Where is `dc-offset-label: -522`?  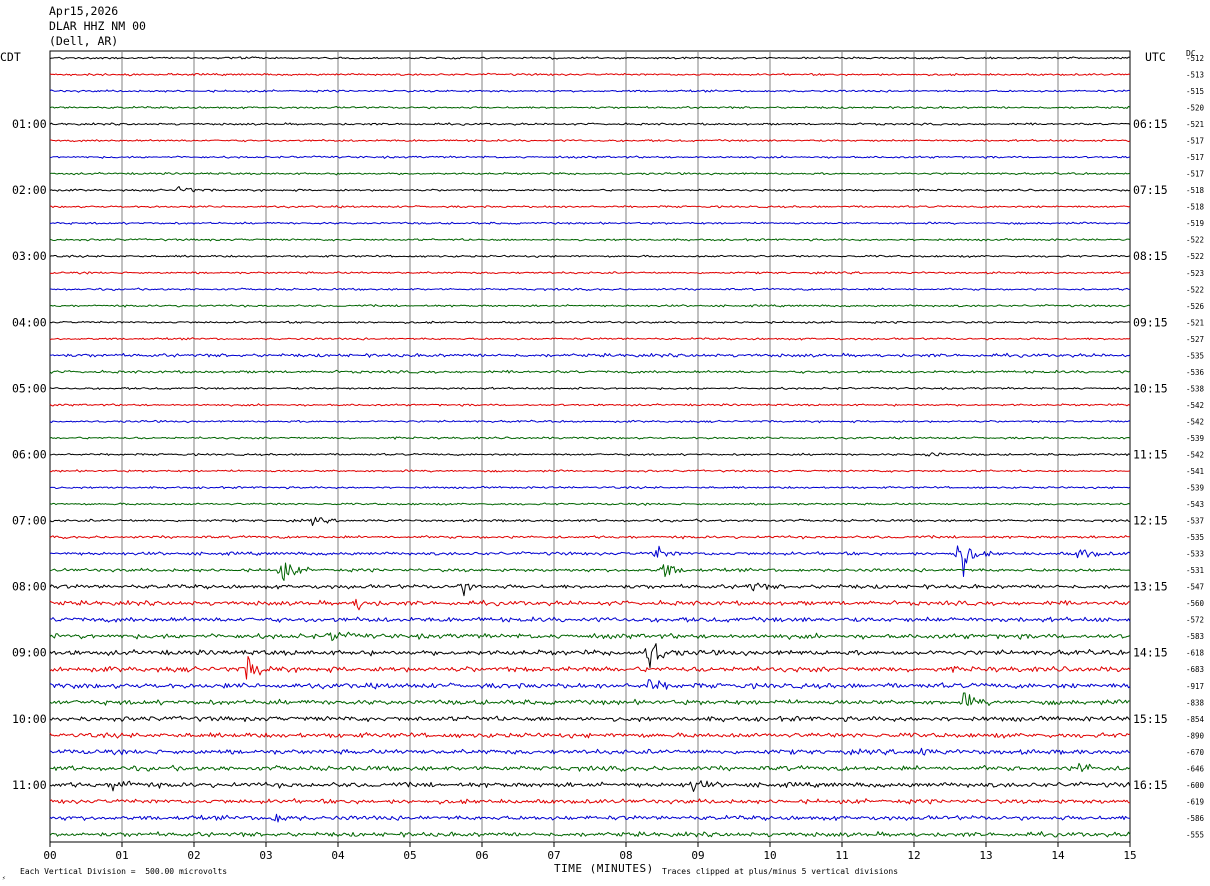 dc-offset-label: -522 is located at coordinates (1195, 240).